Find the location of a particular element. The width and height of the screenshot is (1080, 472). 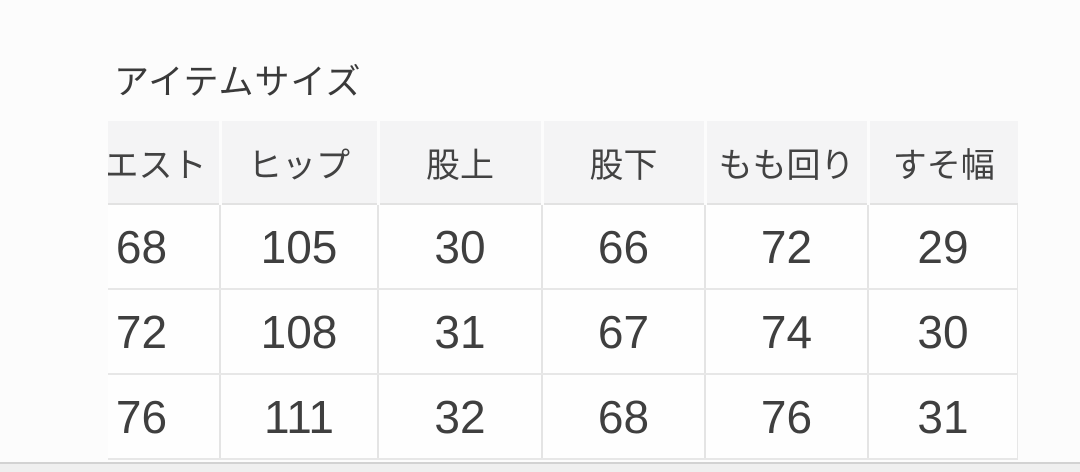

cell-inseam: 68 is located at coordinates (623, 417).